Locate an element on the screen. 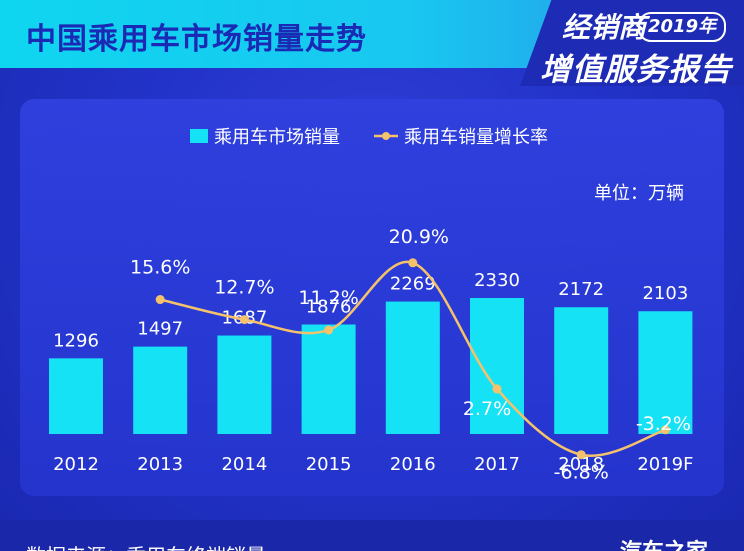 This screenshot has width=744, height=551. x-tick-label: 2015 is located at coordinates (329, 464).